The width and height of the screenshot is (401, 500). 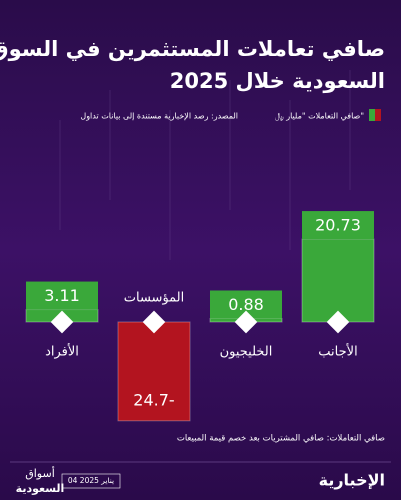 What do you see at coordinates (154, 298) in the screenshot?
I see `category-label: المؤسسات` at bounding box center [154, 298].